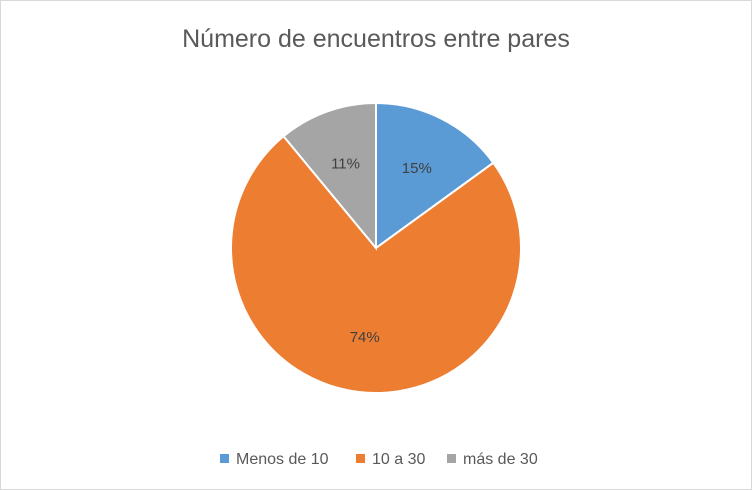 The height and width of the screenshot is (490, 752). I want to click on data-label-1: 15%, so click(417, 168).